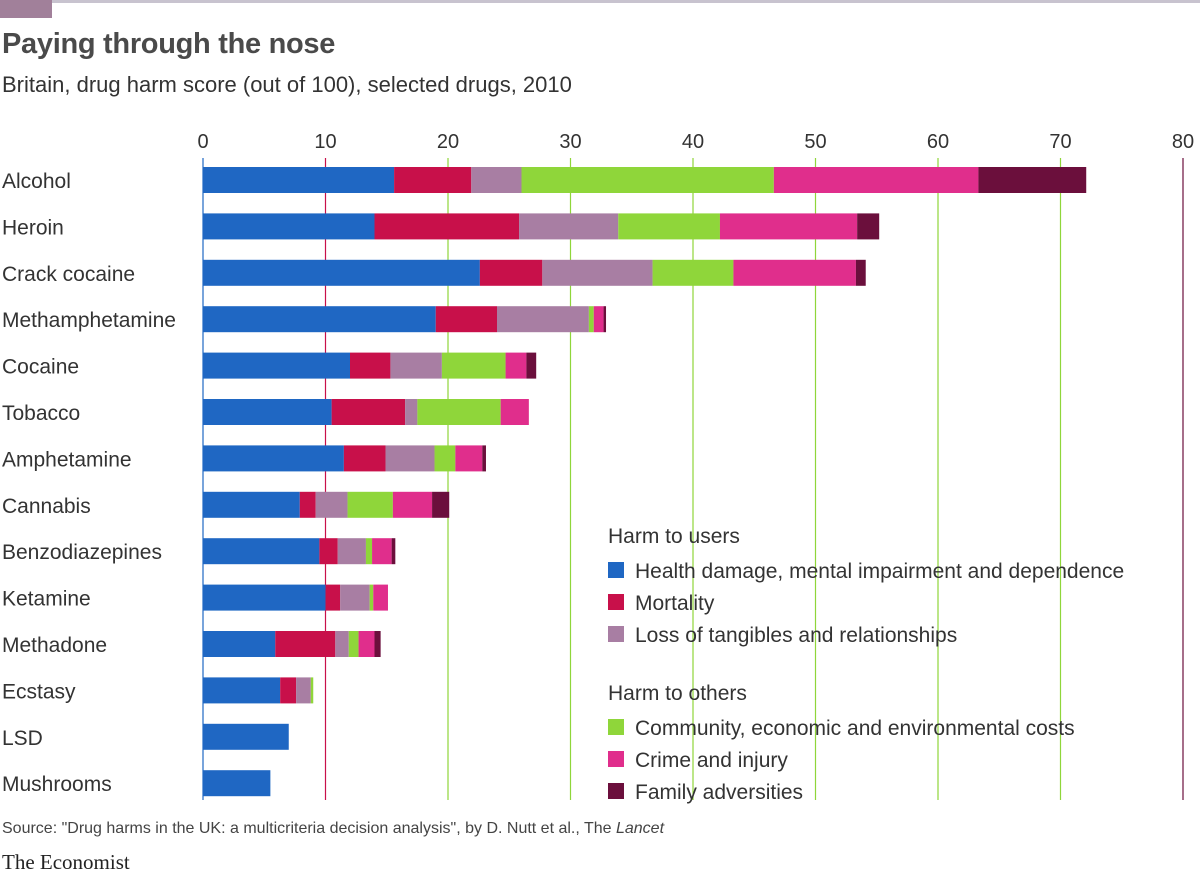  I want to click on x-tick-label: 40, so click(693, 142).